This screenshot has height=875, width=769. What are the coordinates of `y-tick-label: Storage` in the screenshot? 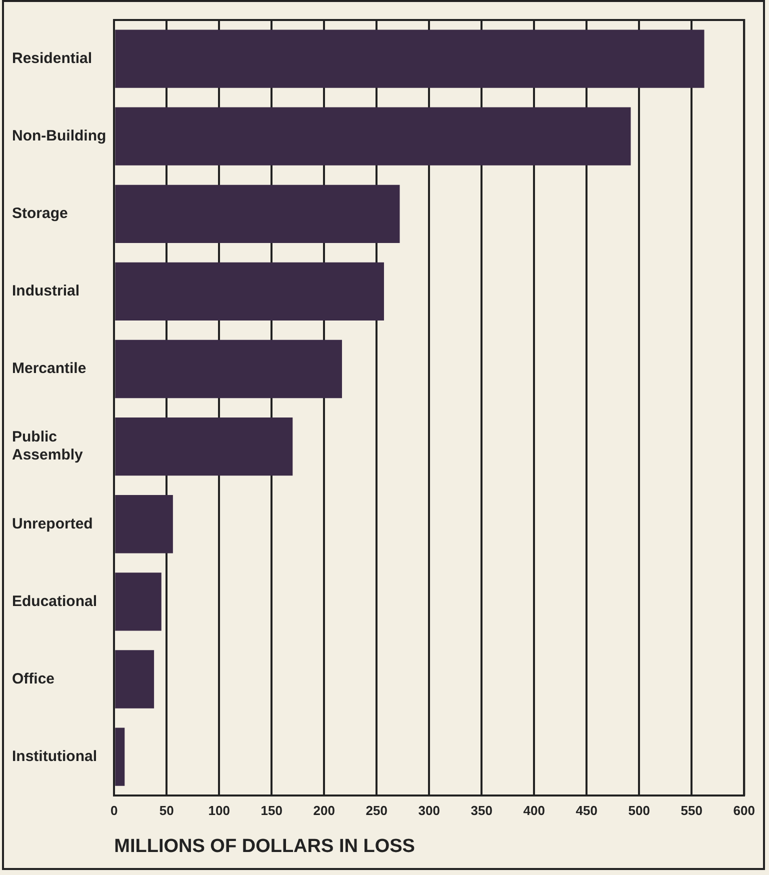 It's located at (40, 213).